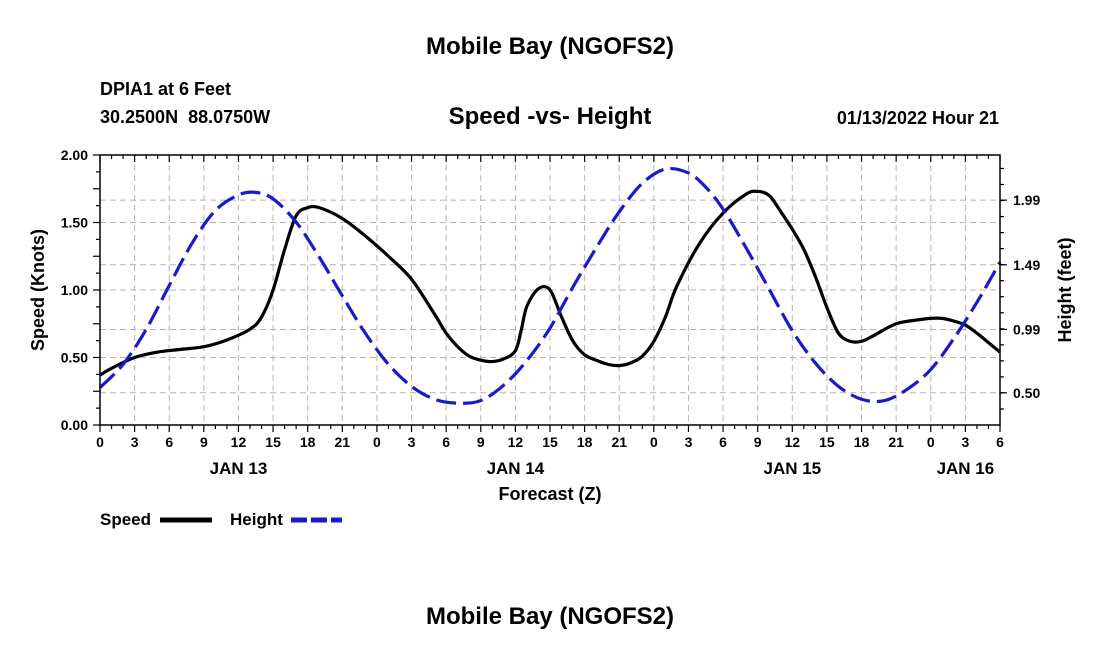  Describe the element at coordinates (74, 223) in the screenshot. I see `y-left-tick-label: 1.50` at that location.